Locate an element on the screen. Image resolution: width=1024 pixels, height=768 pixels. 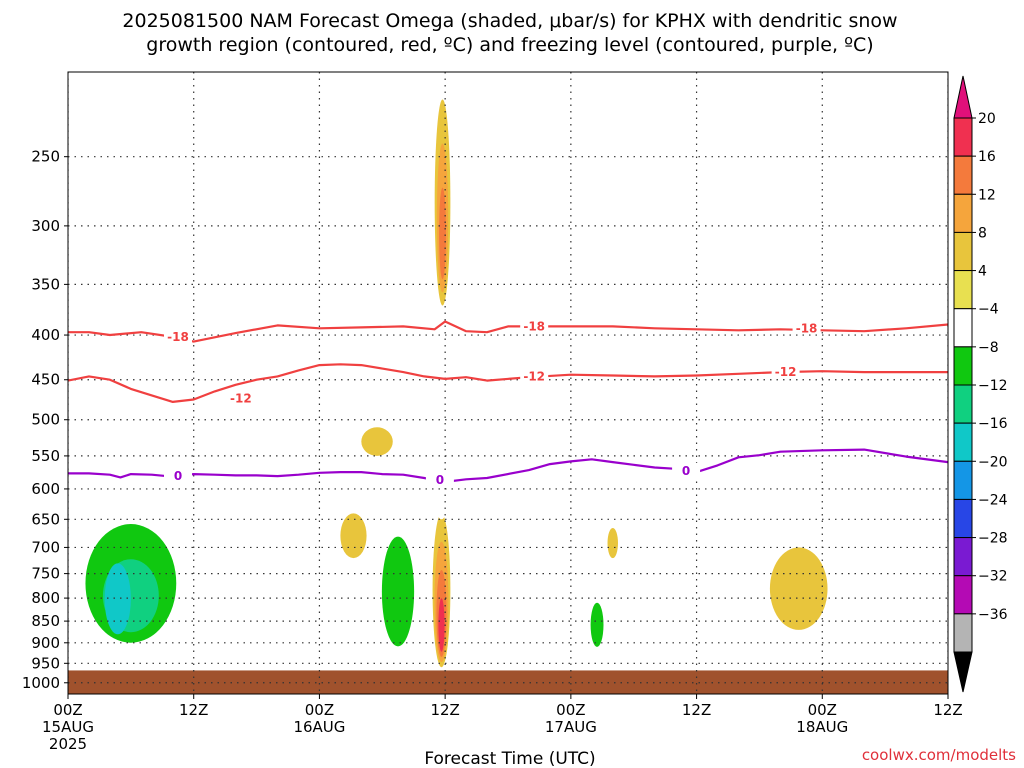
colorbar-label-12: −32 is located at coordinates (993, 577).